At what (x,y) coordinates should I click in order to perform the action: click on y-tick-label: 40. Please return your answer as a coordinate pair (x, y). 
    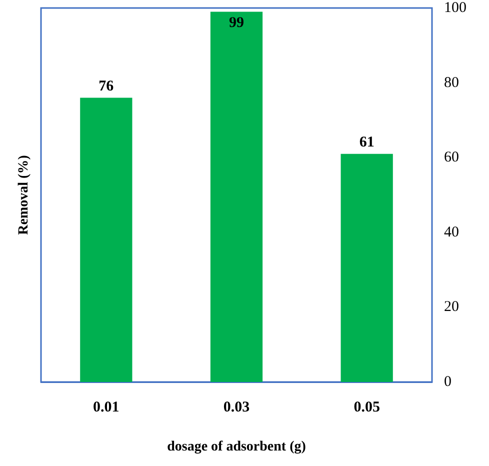
    Looking at the image, I should click on (451, 232).